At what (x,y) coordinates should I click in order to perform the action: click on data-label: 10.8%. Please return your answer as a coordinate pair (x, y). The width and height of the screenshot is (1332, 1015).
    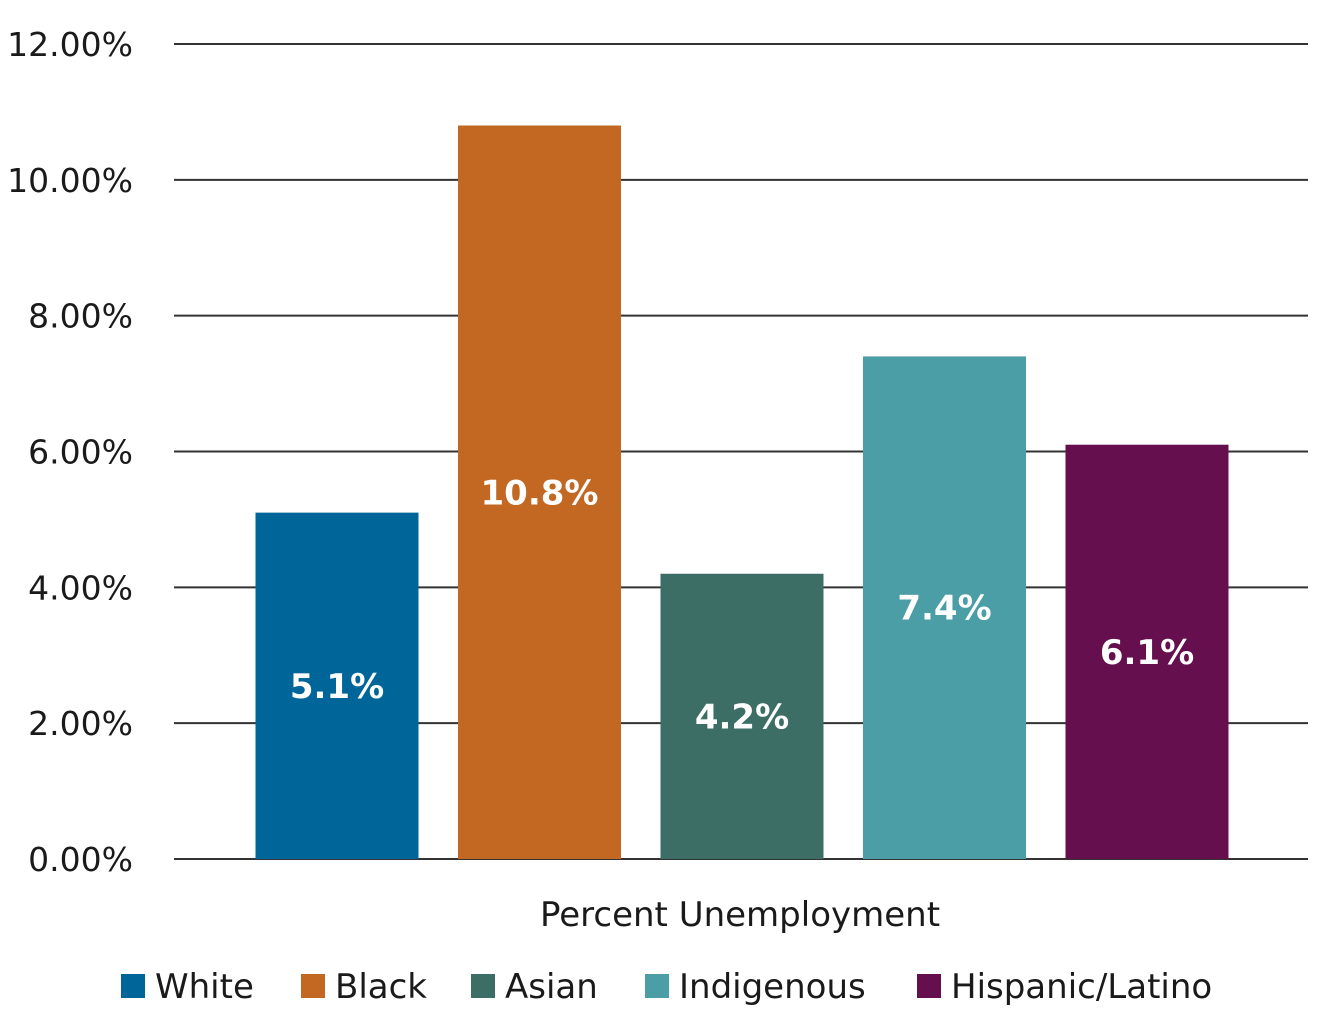
    Looking at the image, I should click on (540, 493).